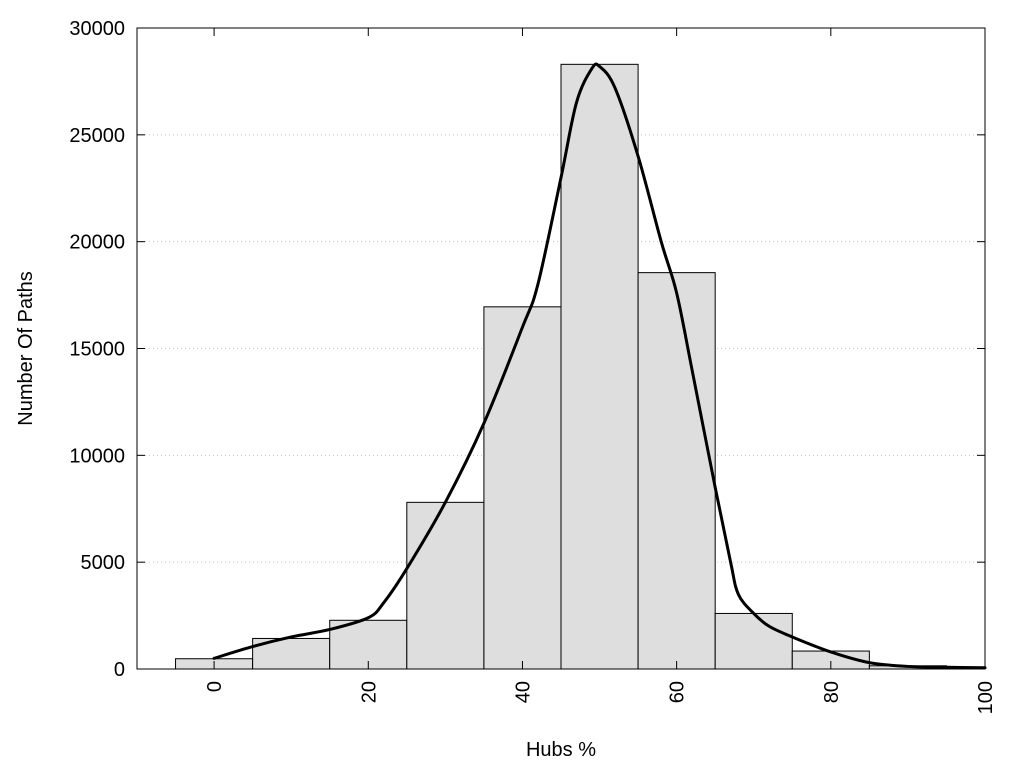  What do you see at coordinates (97, 456) in the screenshot?
I see `y-tick-label: 10000` at bounding box center [97, 456].